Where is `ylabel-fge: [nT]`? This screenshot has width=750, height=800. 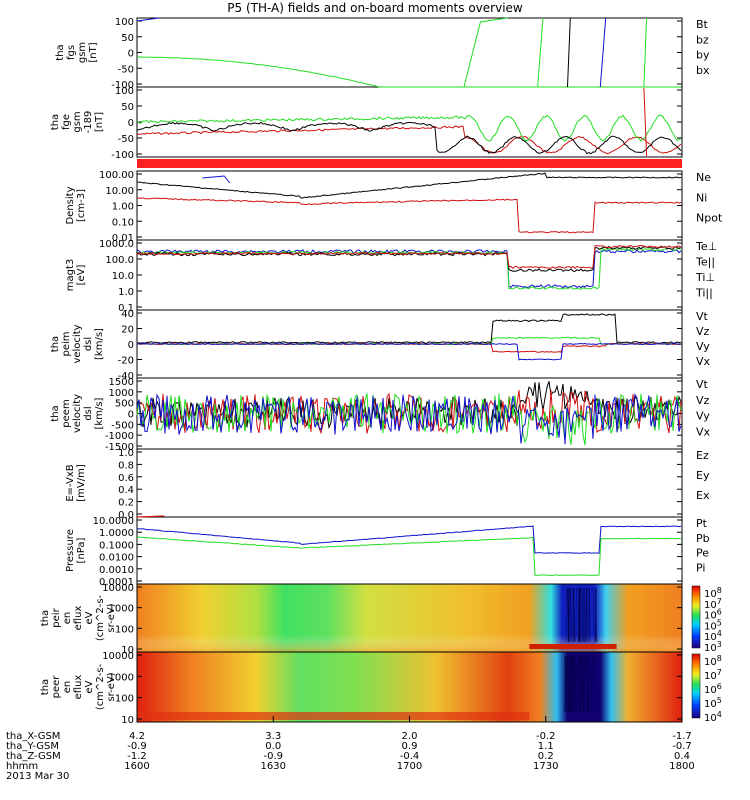 ylabel-fge: [nT] is located at coordinates (99, 122).